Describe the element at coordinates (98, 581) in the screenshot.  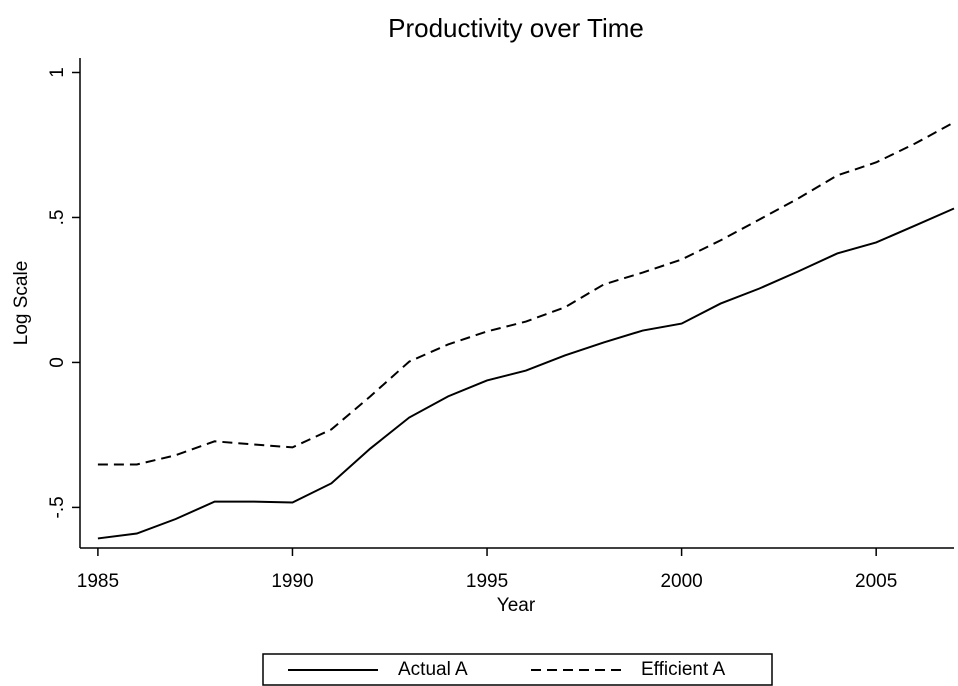
I see `x-tick-label: 1985` at that location.